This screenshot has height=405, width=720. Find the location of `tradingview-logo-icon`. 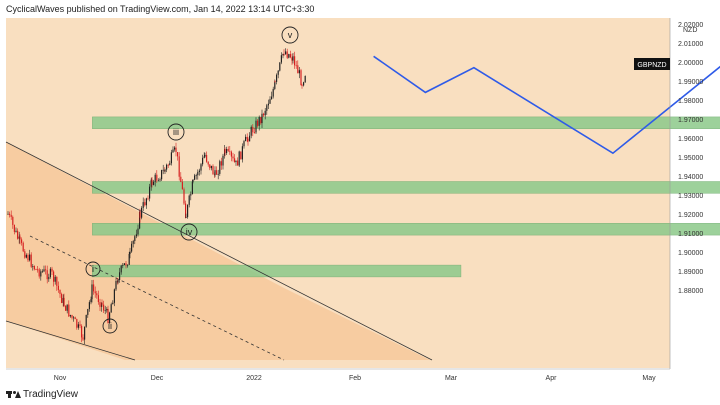

tradingview-logo-icon is located at coordinates (13, 394).